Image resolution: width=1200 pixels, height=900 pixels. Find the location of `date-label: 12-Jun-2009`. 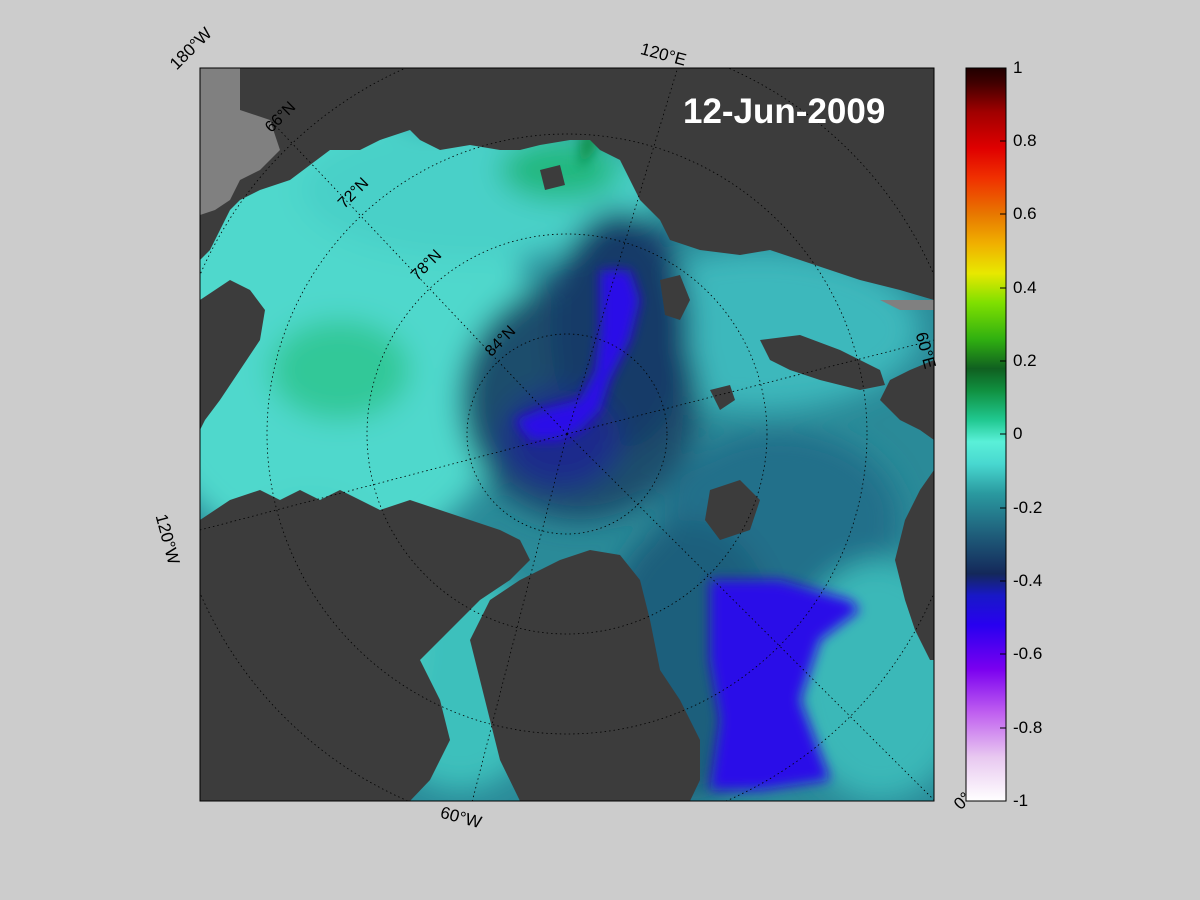

date-label: 12-Jun-2009 is located at coordinates (784, 111).